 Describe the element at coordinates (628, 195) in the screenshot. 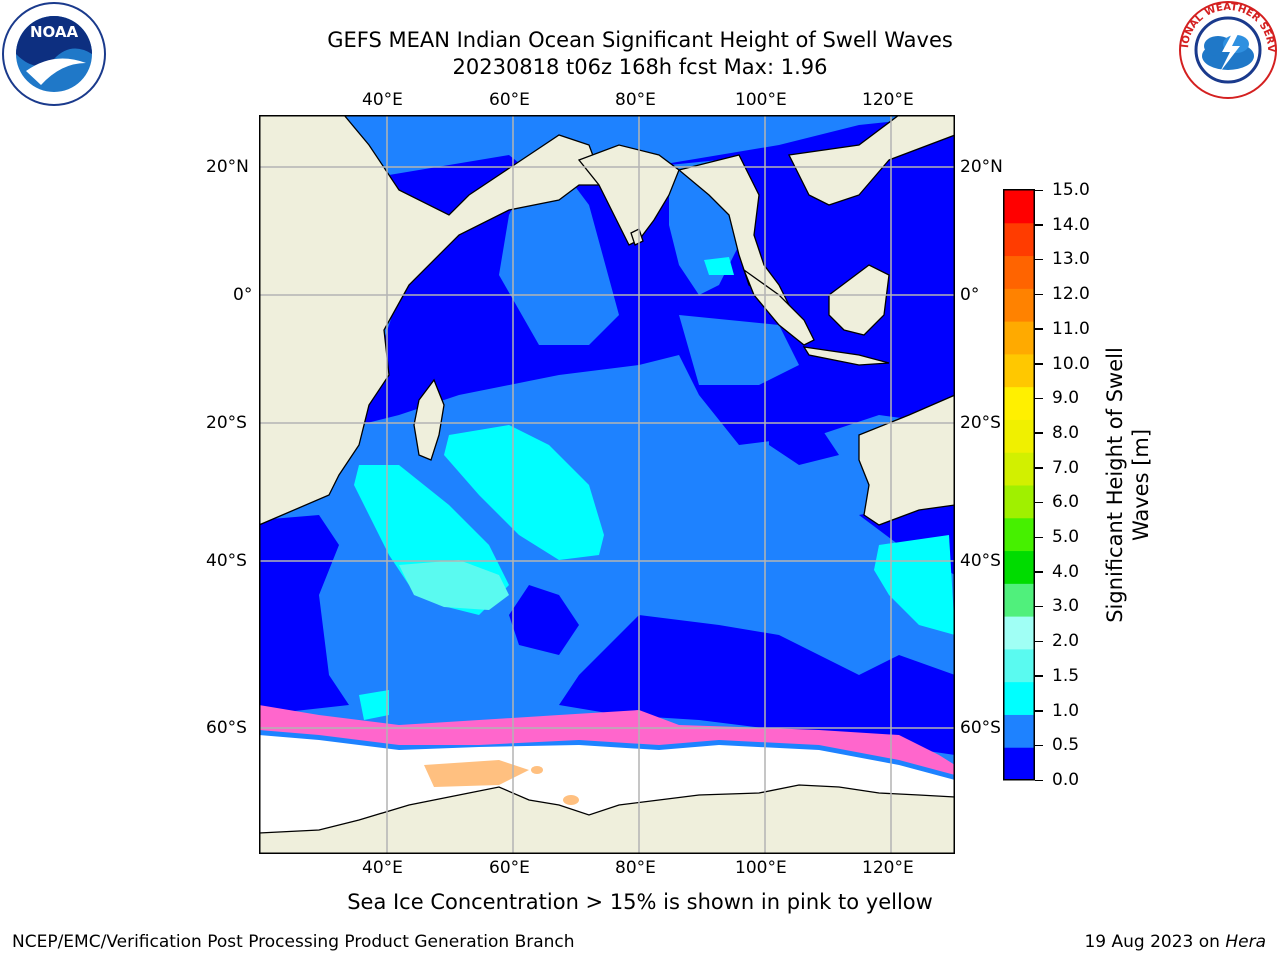

I see `land-india` at that location.